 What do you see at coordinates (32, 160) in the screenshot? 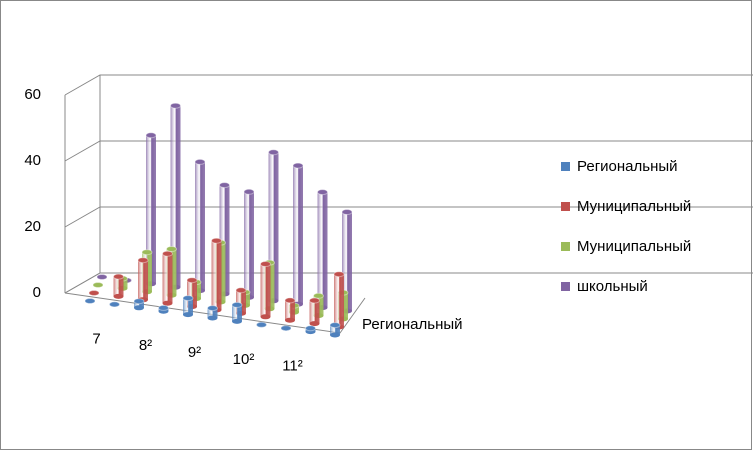
I see `y-tick-label: 40` at bounding box center [32, 160].